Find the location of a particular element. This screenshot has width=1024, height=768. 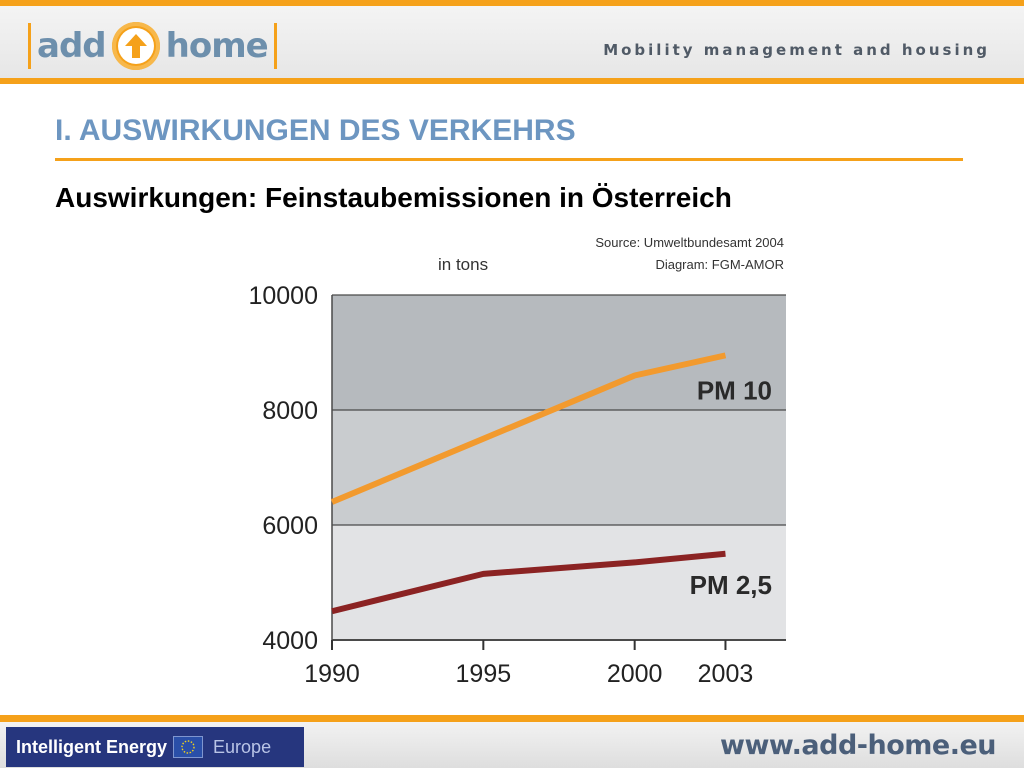

logo-bar-right is located at coordinates (275, 46).